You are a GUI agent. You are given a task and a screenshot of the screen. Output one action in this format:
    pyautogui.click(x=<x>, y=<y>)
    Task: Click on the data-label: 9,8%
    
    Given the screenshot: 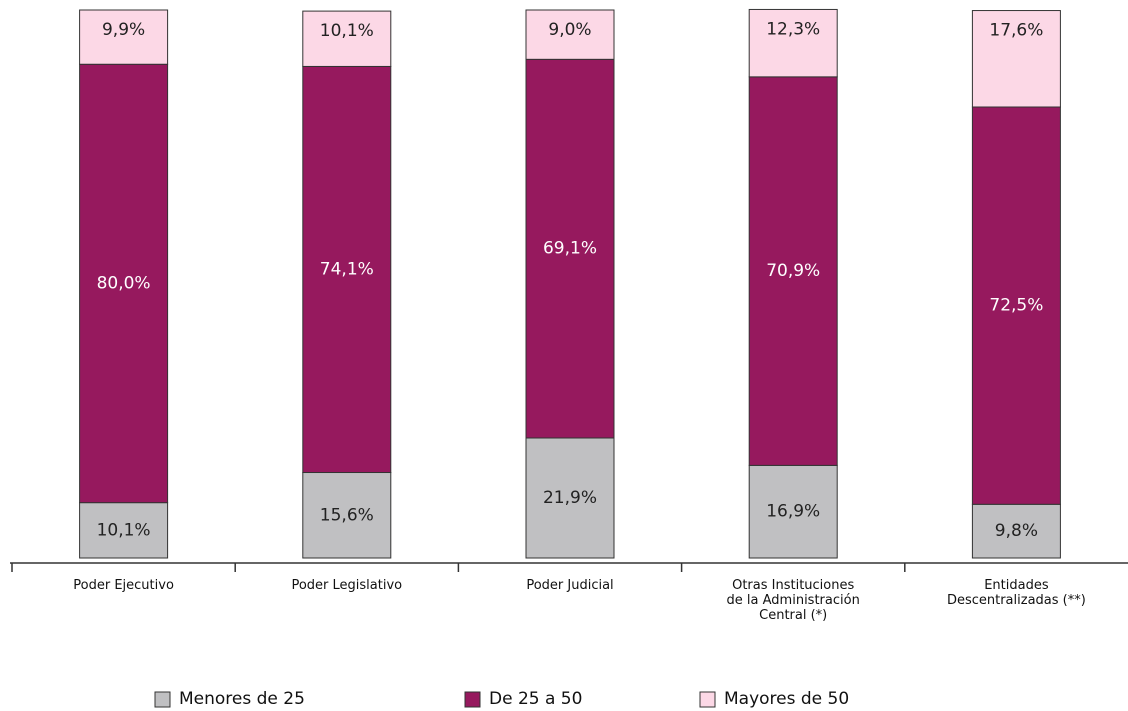 What is the action you would take?
    pyautogui.click(x=1016, y=531)
    